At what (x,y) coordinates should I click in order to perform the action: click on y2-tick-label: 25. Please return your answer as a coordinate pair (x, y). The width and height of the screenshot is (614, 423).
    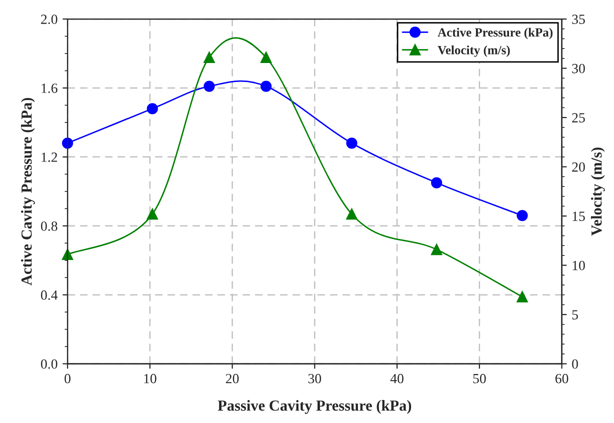
    Looking at the image, I should click on (578, 117).